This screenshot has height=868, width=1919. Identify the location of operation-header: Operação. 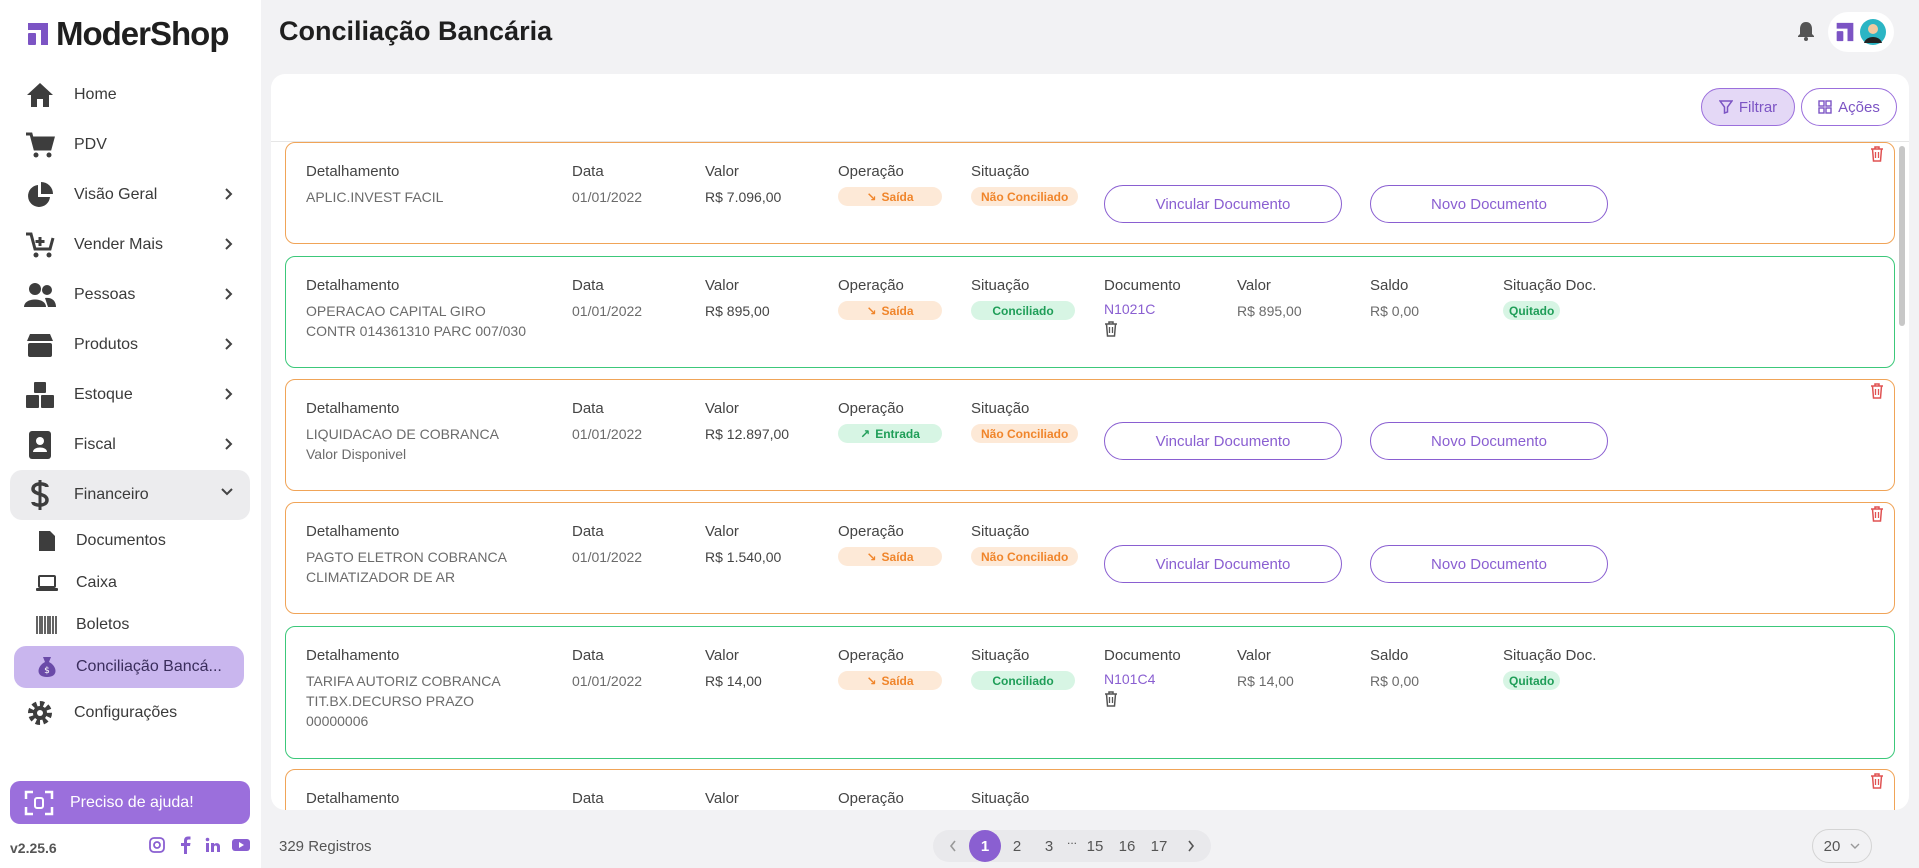
(871, 171).